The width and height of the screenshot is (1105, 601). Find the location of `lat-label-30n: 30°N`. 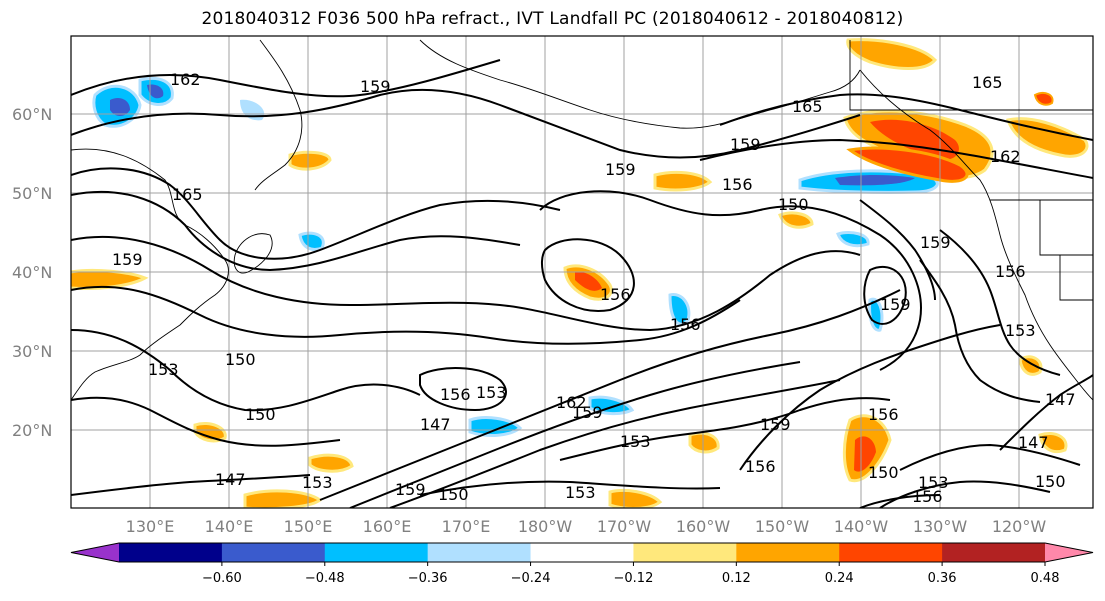

lat-label-30n: 30°N is located at coordinates (32, 351).